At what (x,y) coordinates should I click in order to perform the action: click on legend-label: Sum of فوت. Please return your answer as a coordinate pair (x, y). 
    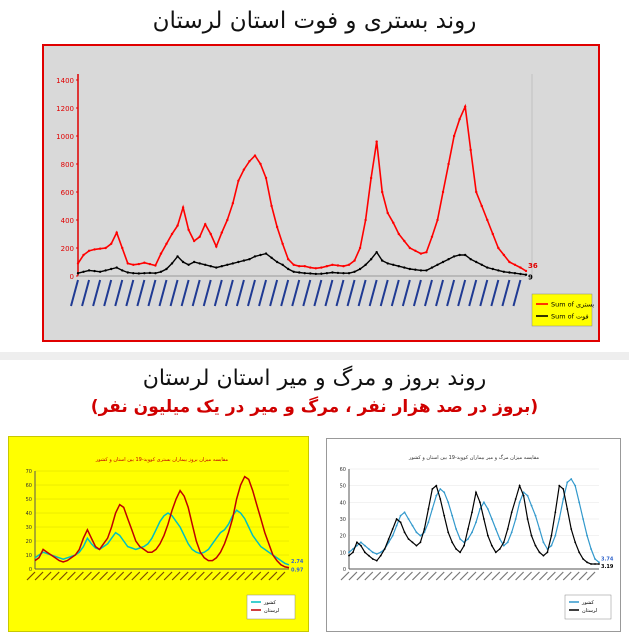
    Looking at the image, I should click on (570, 317).